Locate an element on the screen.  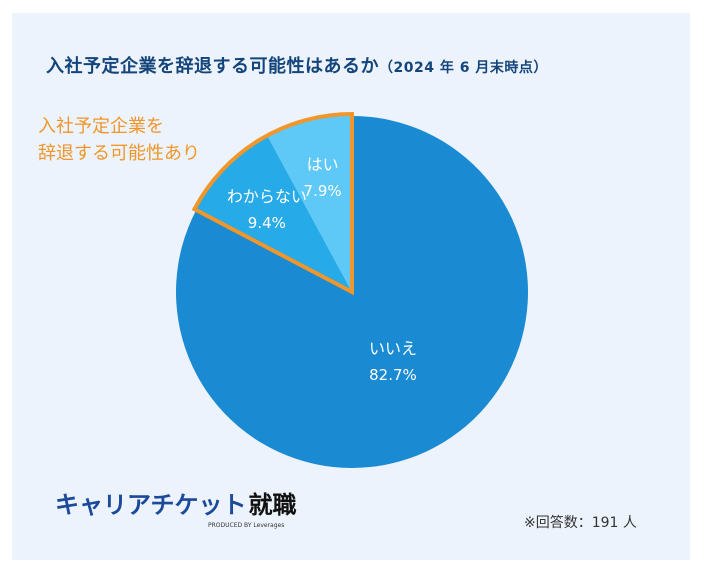
slice-value-label: 9.4% is located at coordinates (267, 223).